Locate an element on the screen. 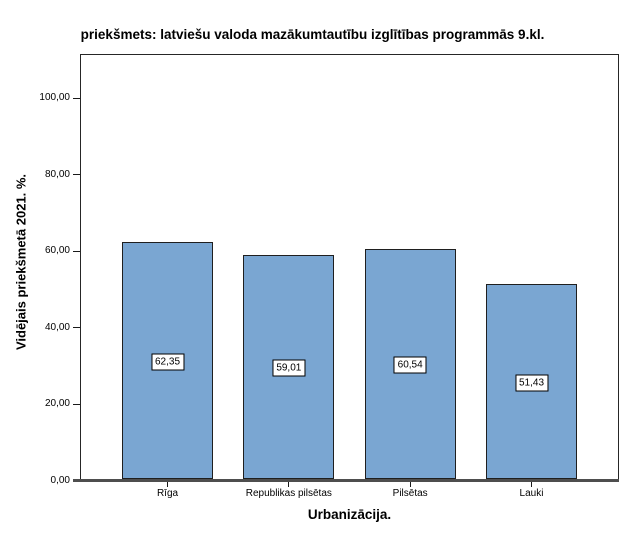  bar-value-label: 62,35 is located at coordinates (167, 362).